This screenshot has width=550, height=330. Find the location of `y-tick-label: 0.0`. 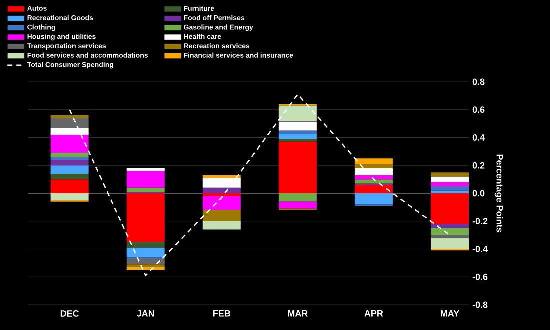

y-tick-label: 0.0 is located at coordinates (478, 193).